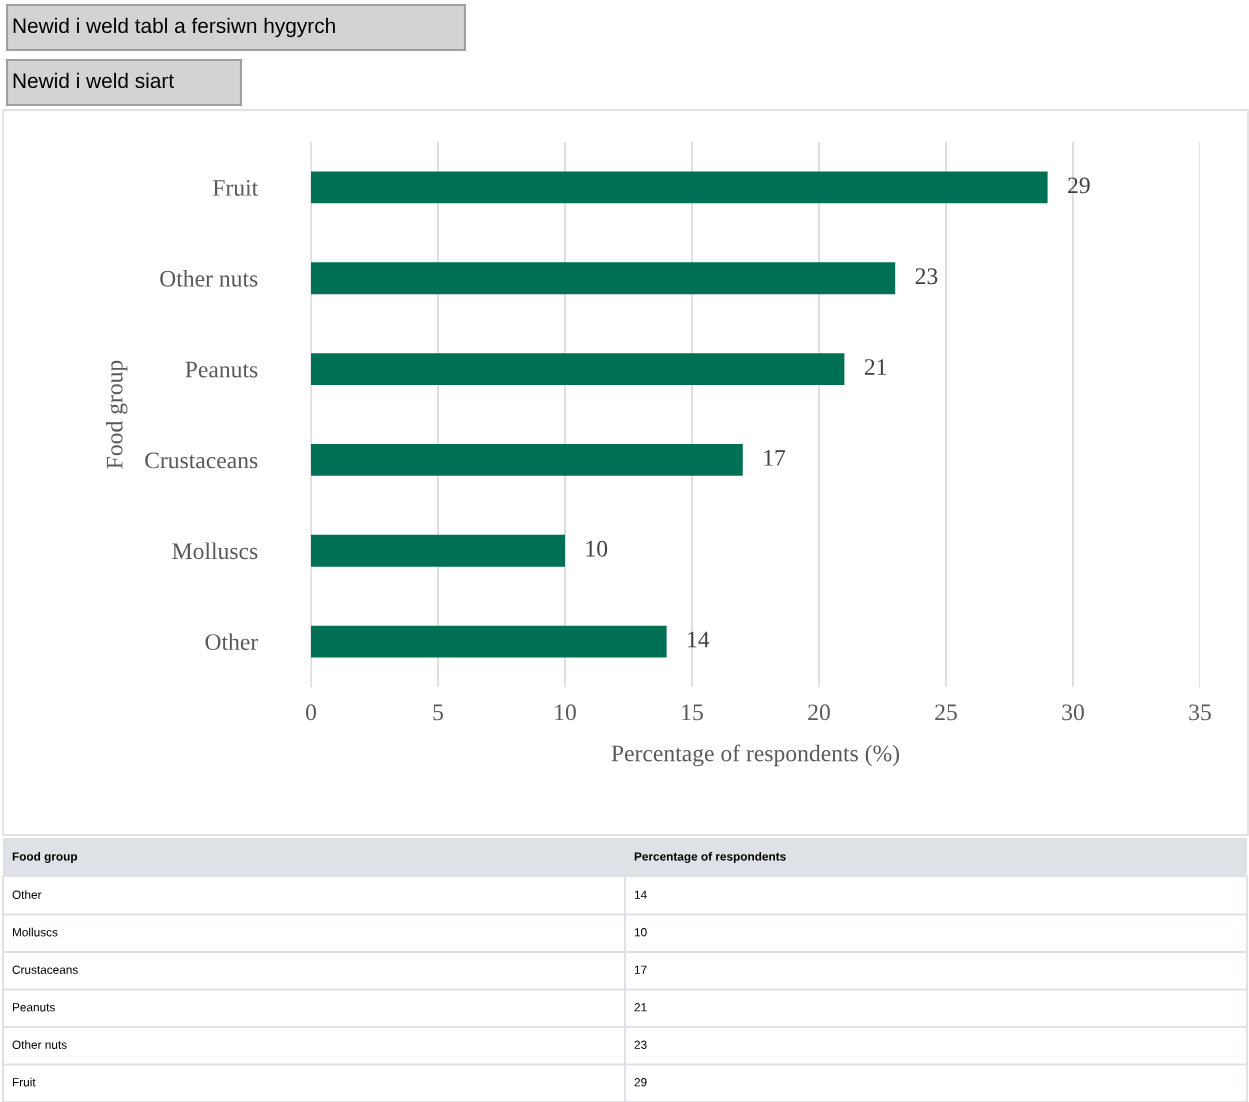 The width and height of the screenshot is (1249, 1102). Describe the element at coordinates (597, 548) in the screenshot. I see `data-label: 10` at that location.